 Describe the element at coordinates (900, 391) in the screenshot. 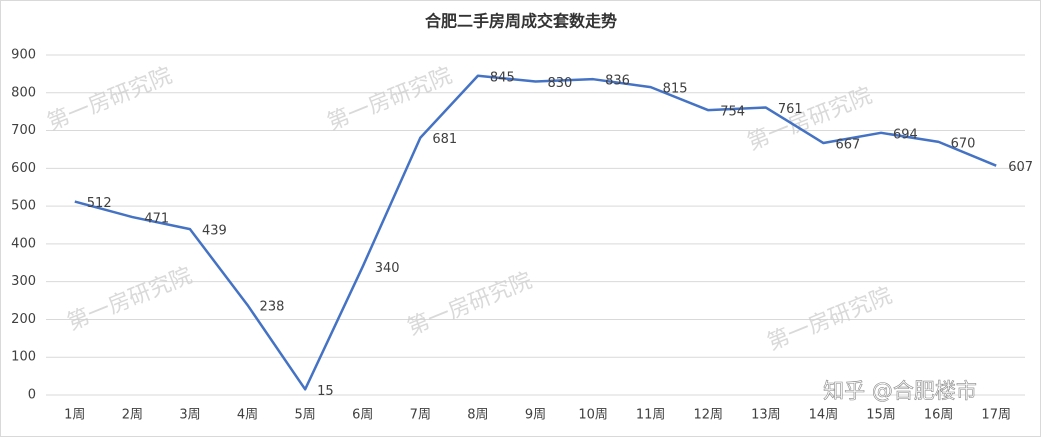

I see `source-watermark: 知乎 @合肥楼市` at that location.